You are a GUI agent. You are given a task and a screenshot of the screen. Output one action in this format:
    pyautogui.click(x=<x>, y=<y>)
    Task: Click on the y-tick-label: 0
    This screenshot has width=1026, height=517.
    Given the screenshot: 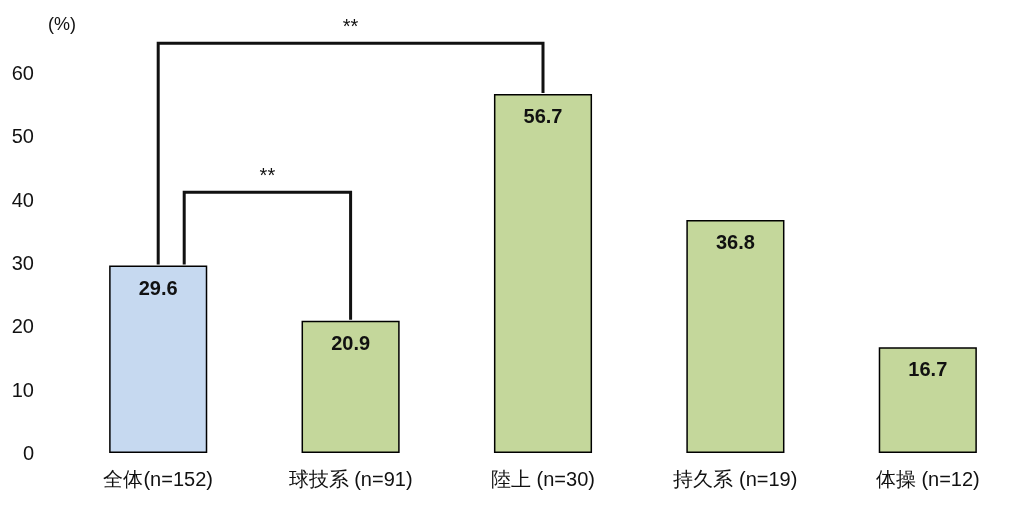 What is the action you would take?
    pyautogui.click(x=28, y=453)
    